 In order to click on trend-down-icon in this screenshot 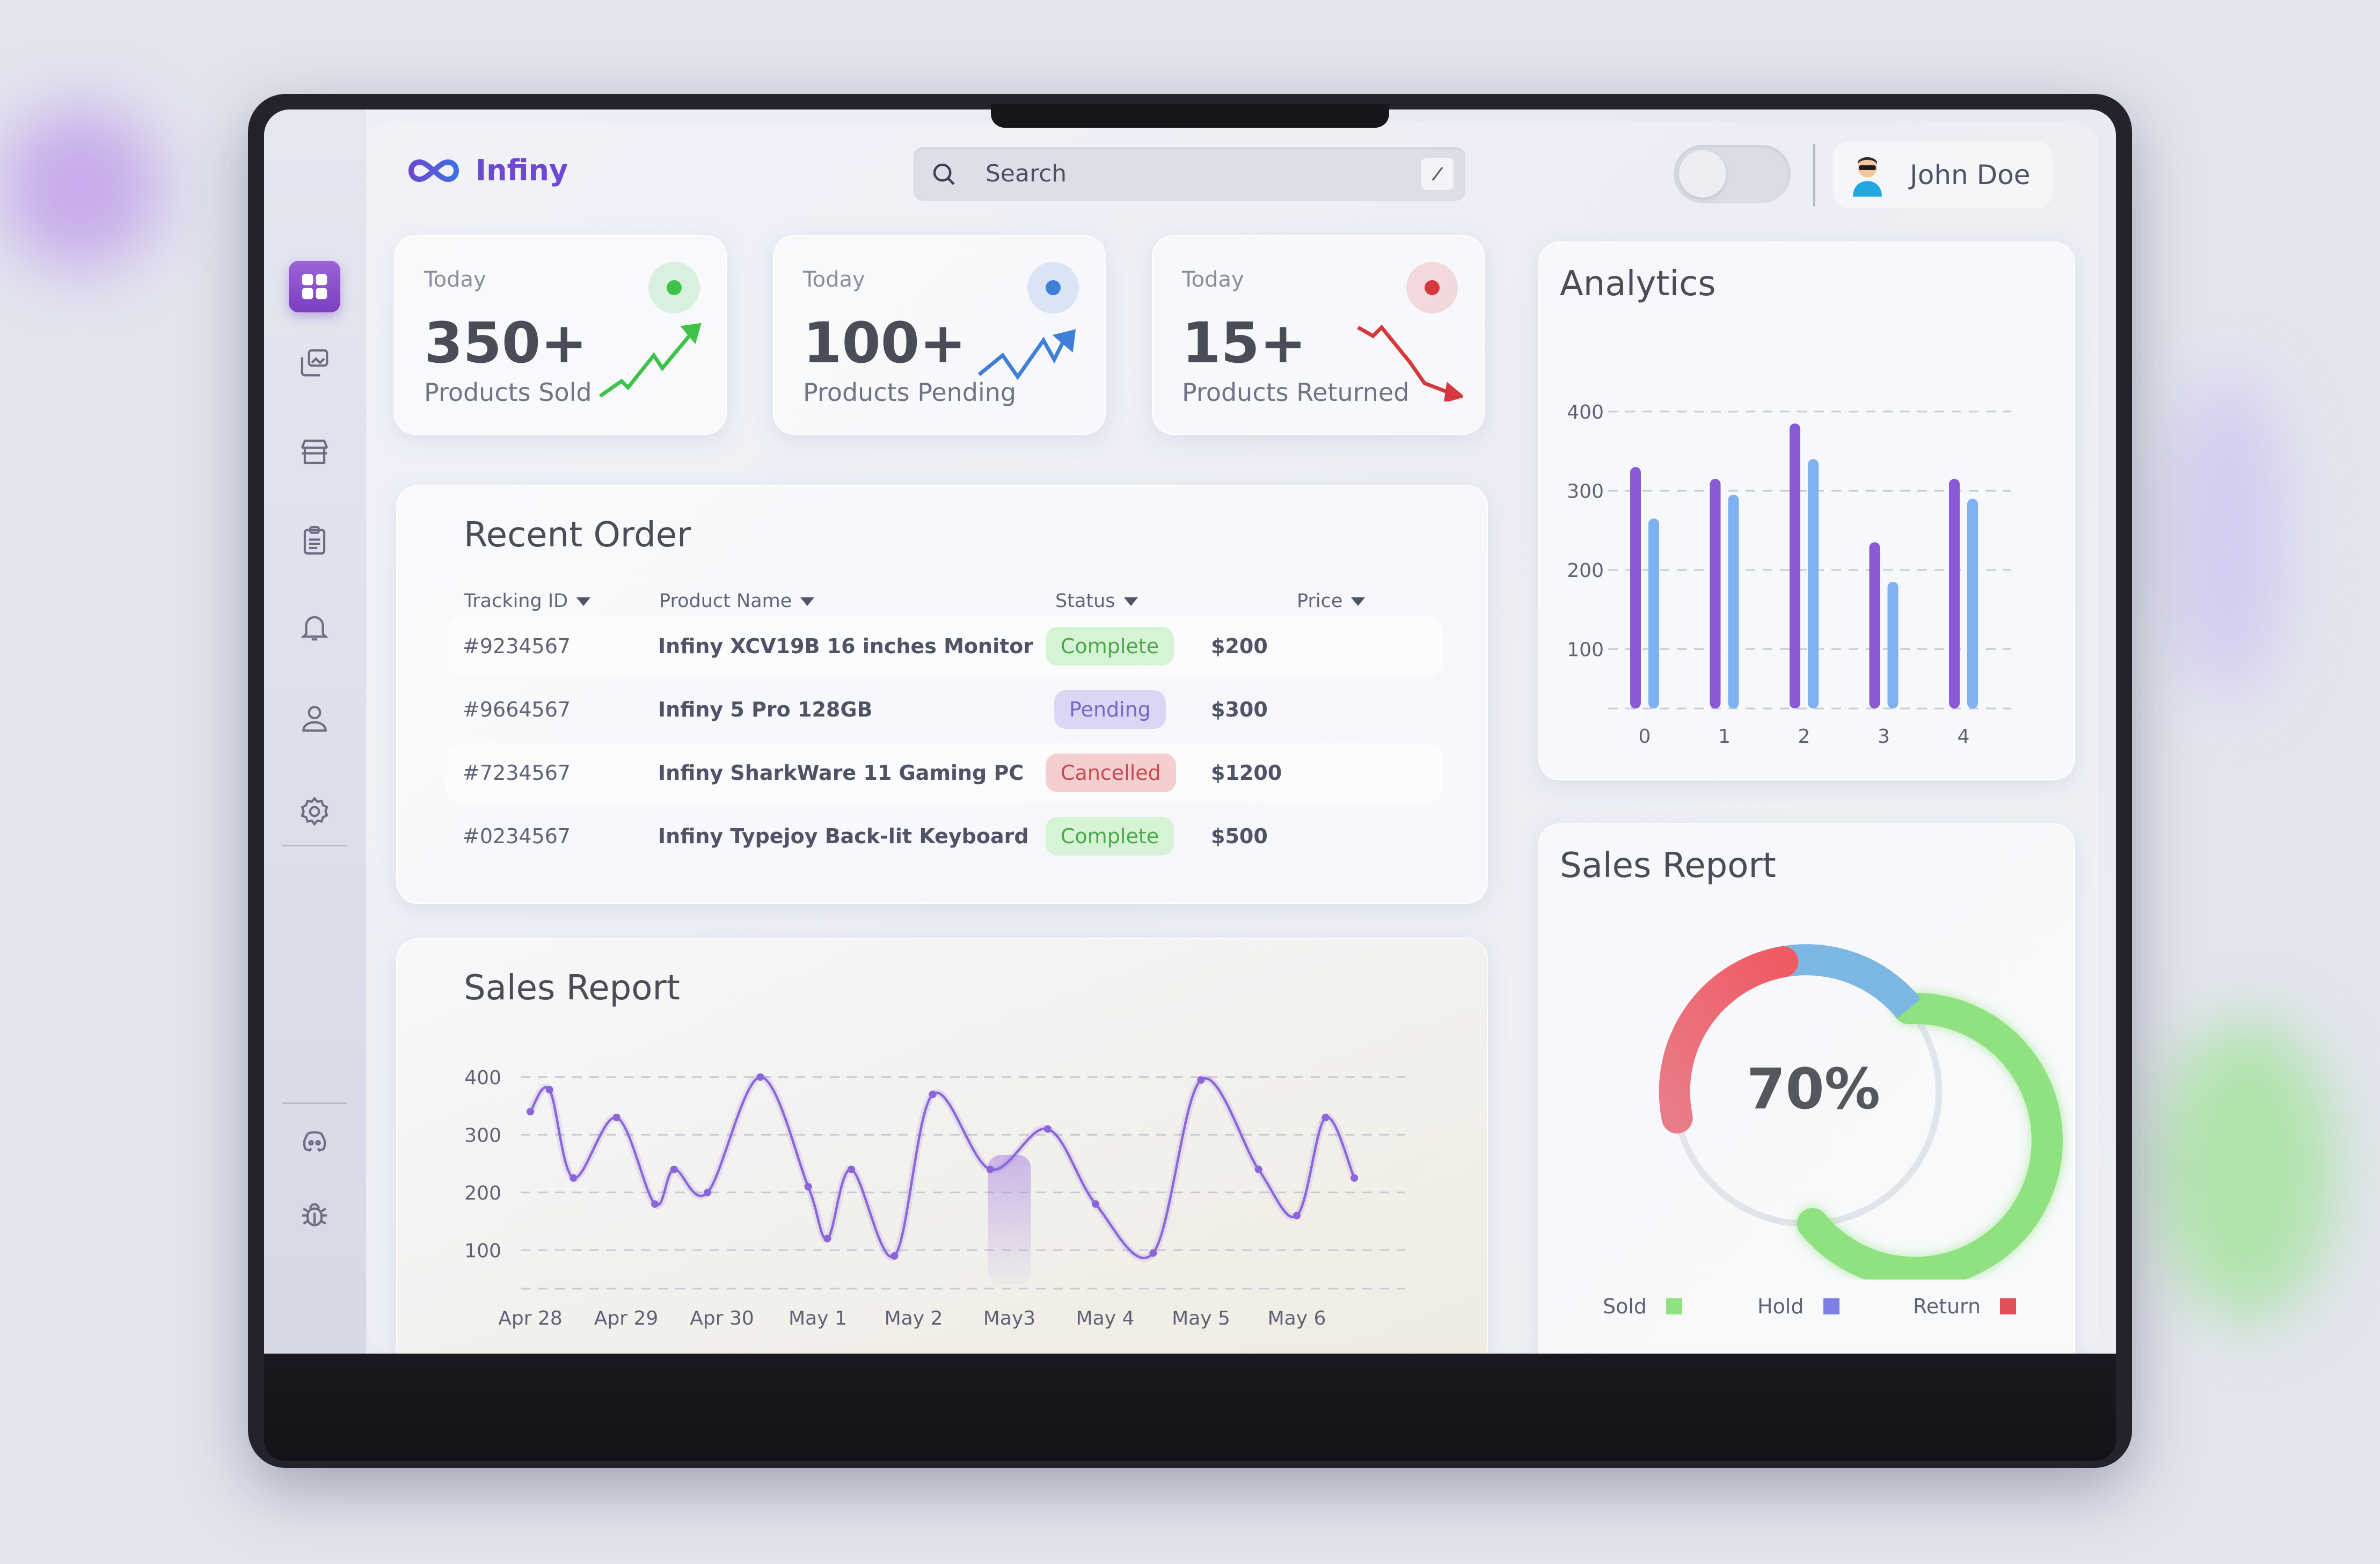, I will do `click(1410, 363)`.